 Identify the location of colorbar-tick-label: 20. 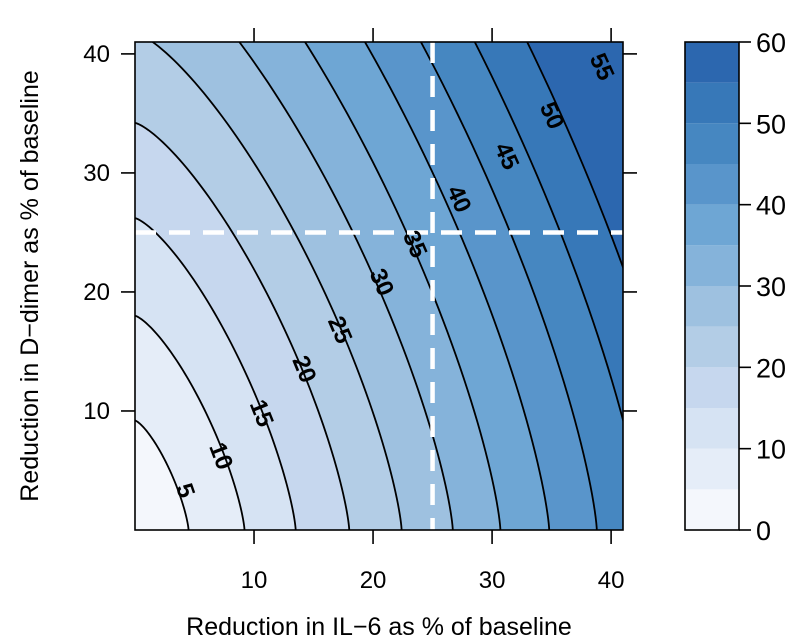
(771, 368).